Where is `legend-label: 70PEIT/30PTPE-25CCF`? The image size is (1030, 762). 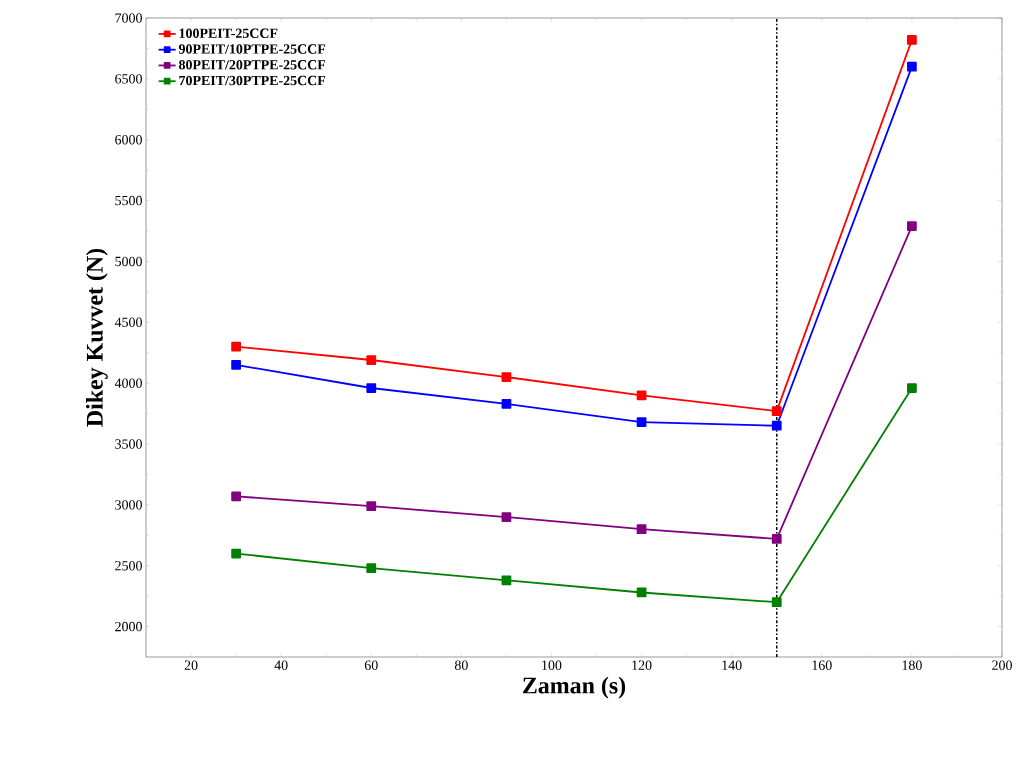
legend-label: 70PEIT/30PTPE-25CCF is located at coordinates (252, 80).